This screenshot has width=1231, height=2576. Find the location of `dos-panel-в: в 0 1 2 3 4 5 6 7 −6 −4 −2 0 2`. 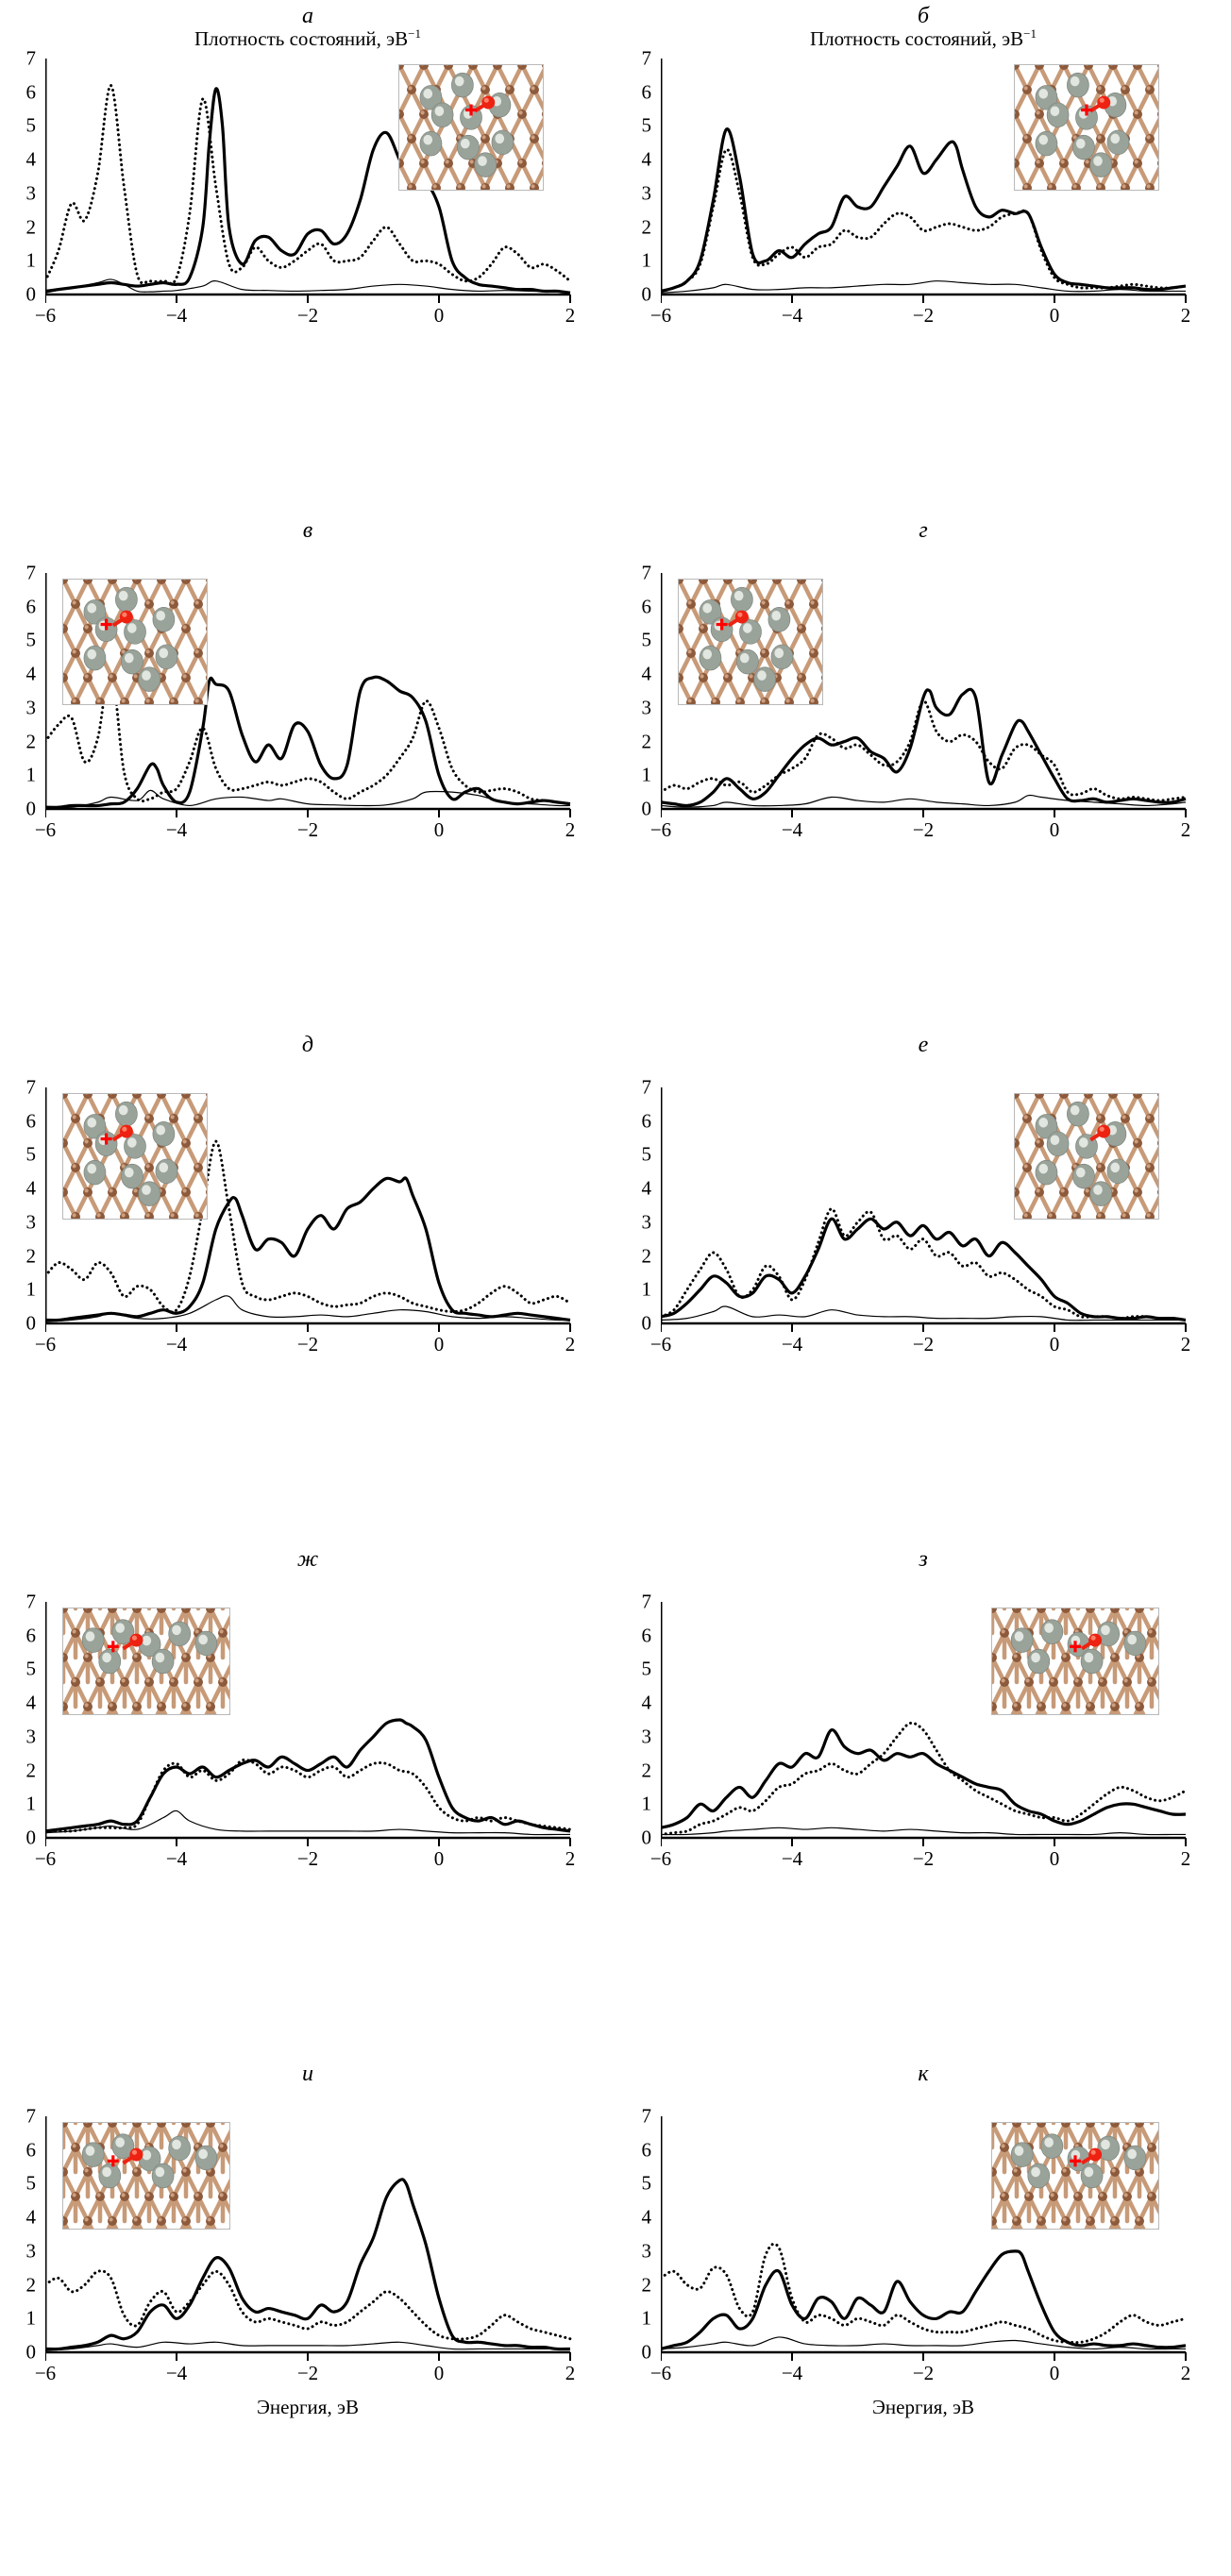

dos-panel-в: в 0 1 2 3 4 5 6 7 −6 −4 −2 0 2 is located at coordinates (308, 775).